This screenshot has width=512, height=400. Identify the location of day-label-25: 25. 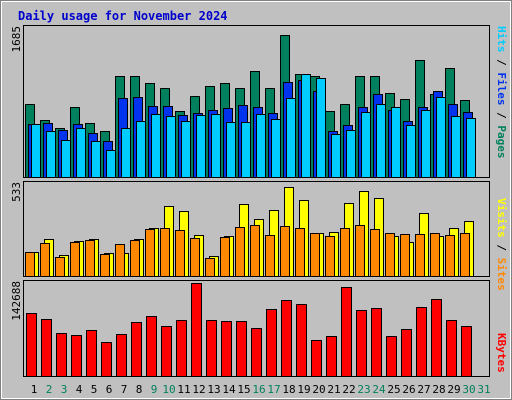
(393, 389).